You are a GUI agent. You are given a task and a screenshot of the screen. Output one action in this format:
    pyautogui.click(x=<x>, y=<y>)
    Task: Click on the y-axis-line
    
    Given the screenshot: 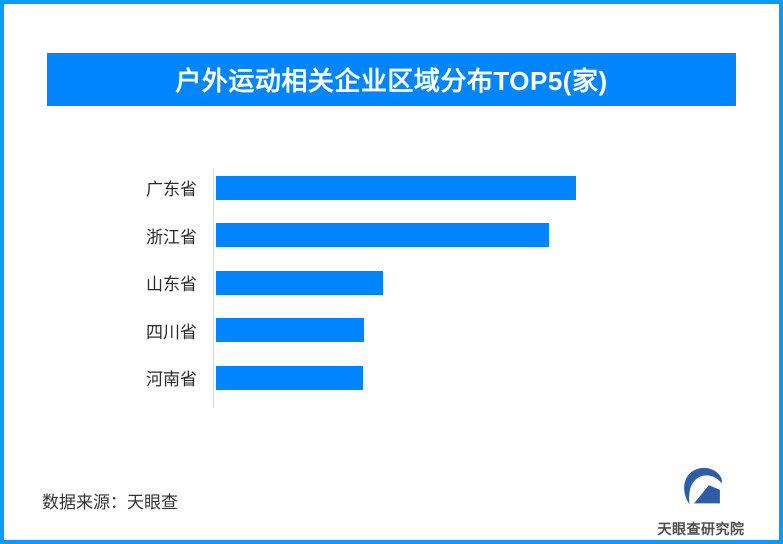 What is the action you would take?
    pyautogui.click(x=213, y=288)
    